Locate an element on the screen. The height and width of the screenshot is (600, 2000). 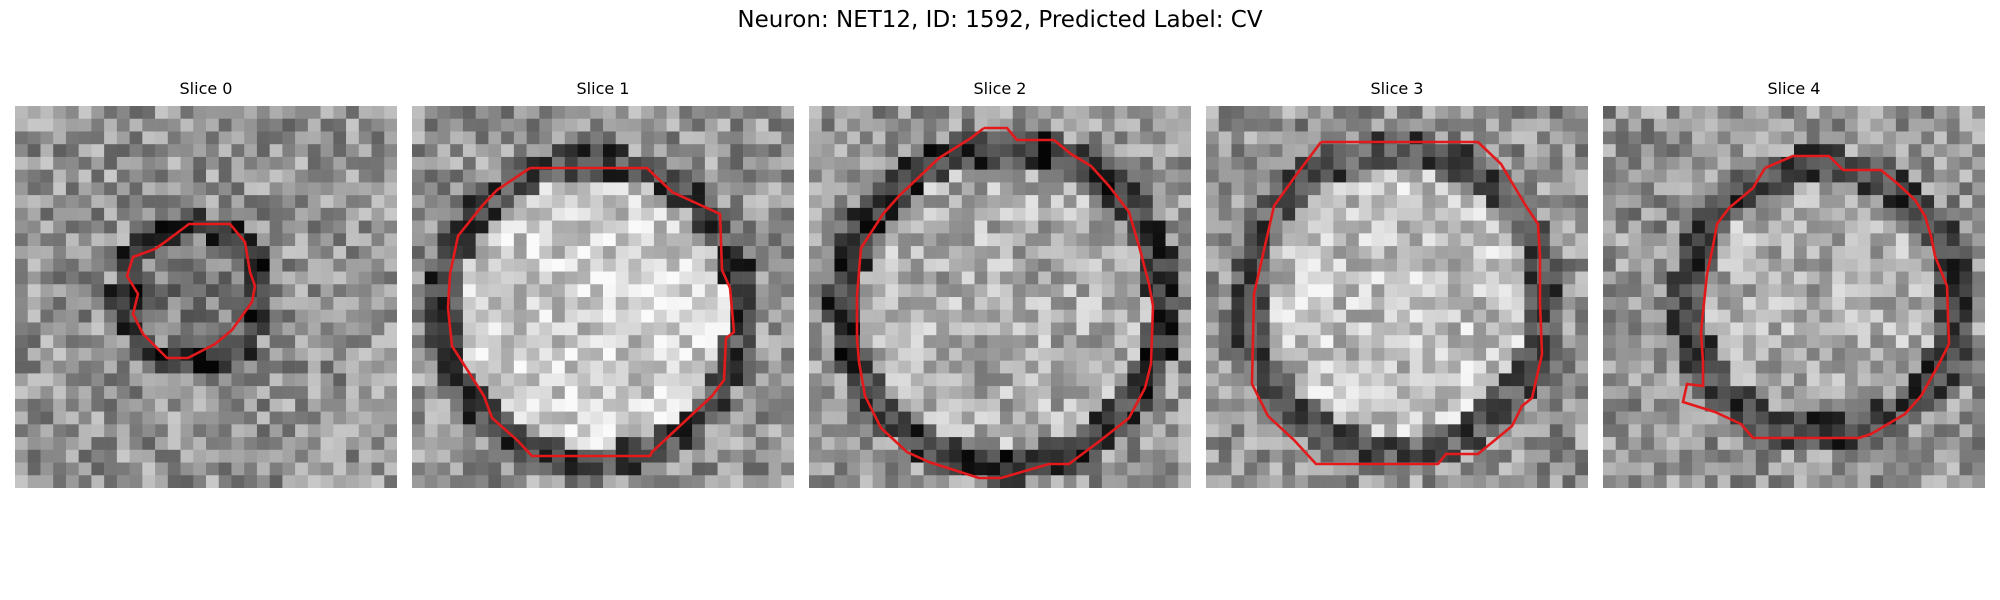
slice-title: Slice 4 is located at coordinates (1794, 88).